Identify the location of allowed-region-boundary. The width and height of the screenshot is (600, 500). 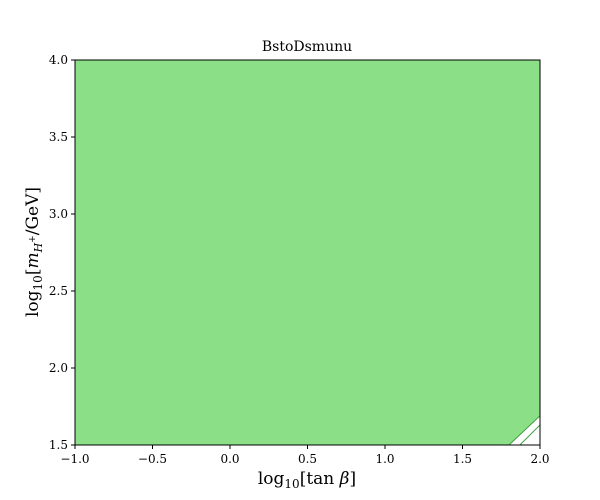
(524, 430).